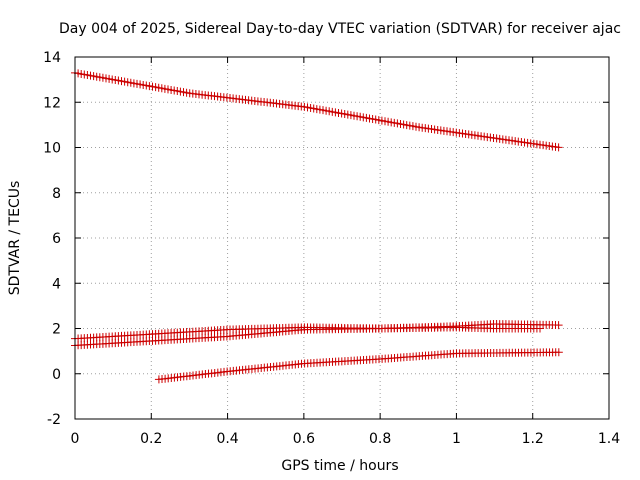 Image resolution: width=640 pixels, height=480 pixels. Describe the element at coordinates (75, 439) in the screenshot. I see `x-tick-label: 0` at that location.